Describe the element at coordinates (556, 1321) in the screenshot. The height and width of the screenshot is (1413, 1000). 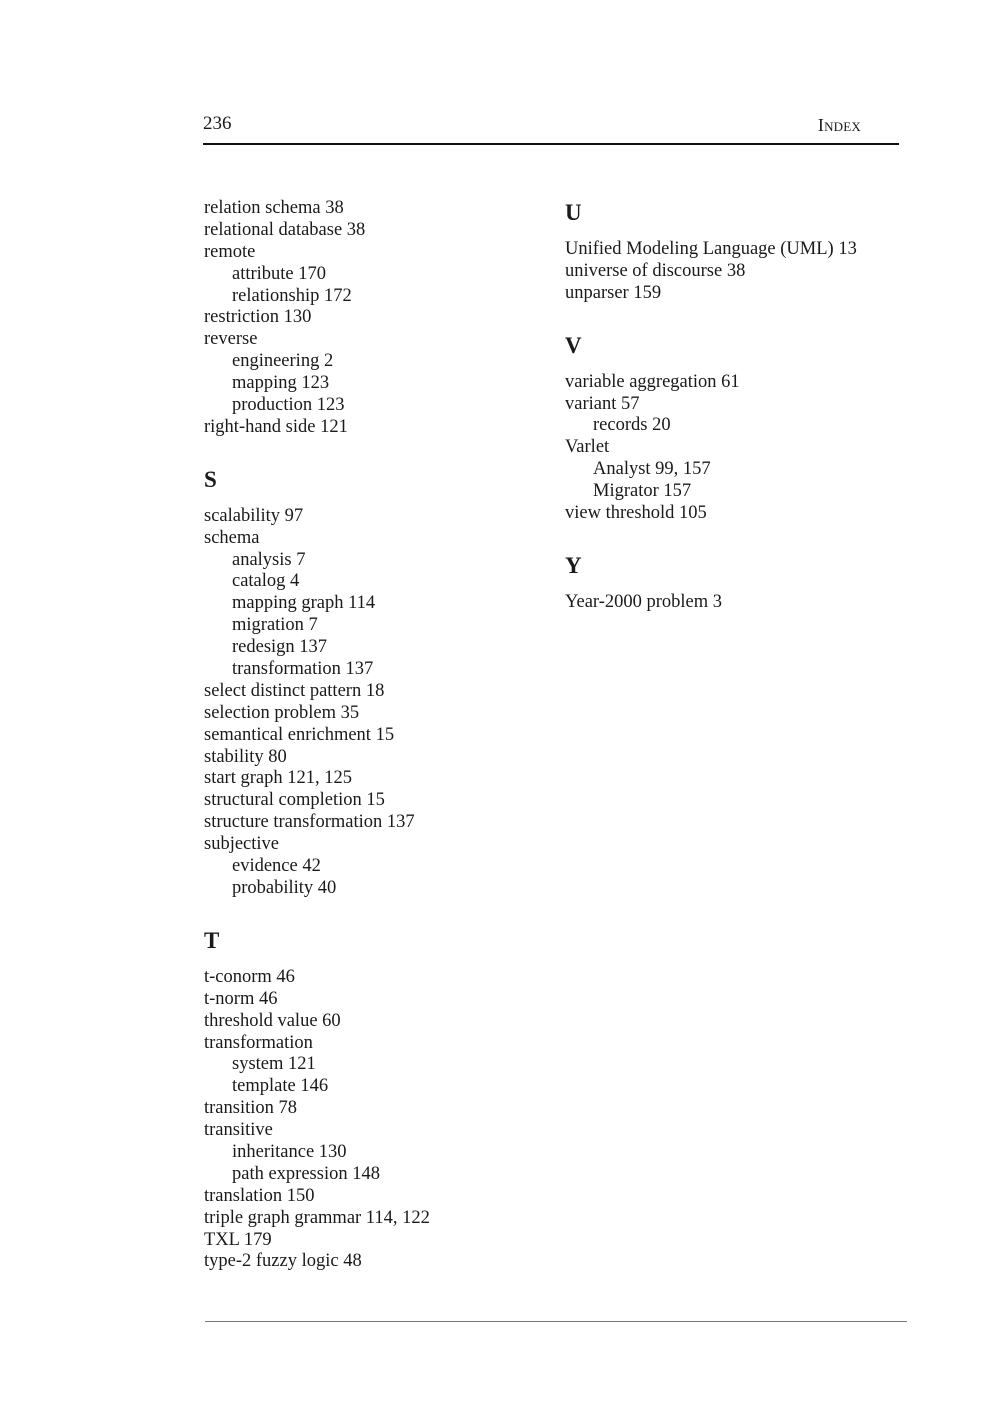
I see `footer-rule` at that location.